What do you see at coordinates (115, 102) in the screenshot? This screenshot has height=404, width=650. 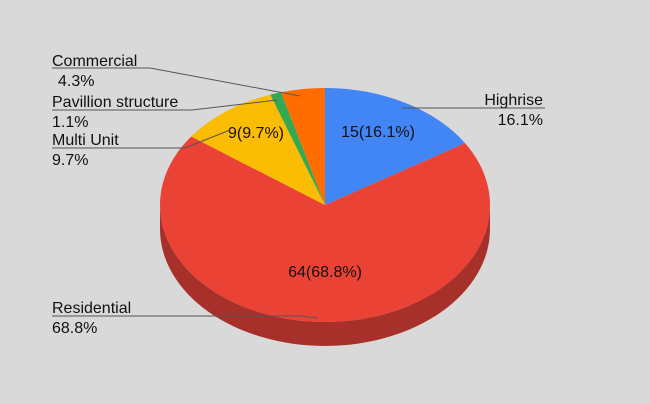 I see `category-label-3: Pavillion structure` at bounding box center [115, 102].